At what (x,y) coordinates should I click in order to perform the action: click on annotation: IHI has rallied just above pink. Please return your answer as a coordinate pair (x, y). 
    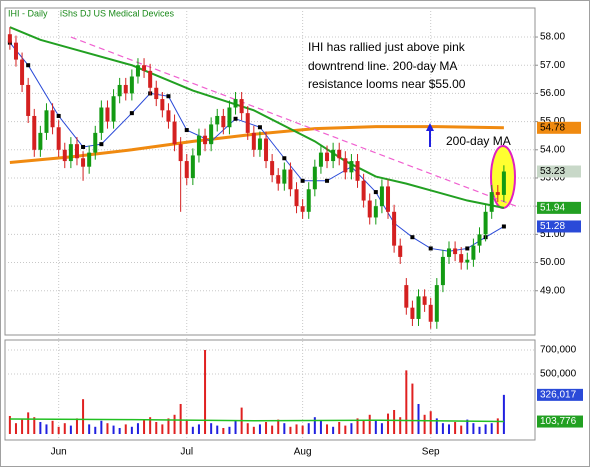
    Looking at the image, I should click on (387, 47).